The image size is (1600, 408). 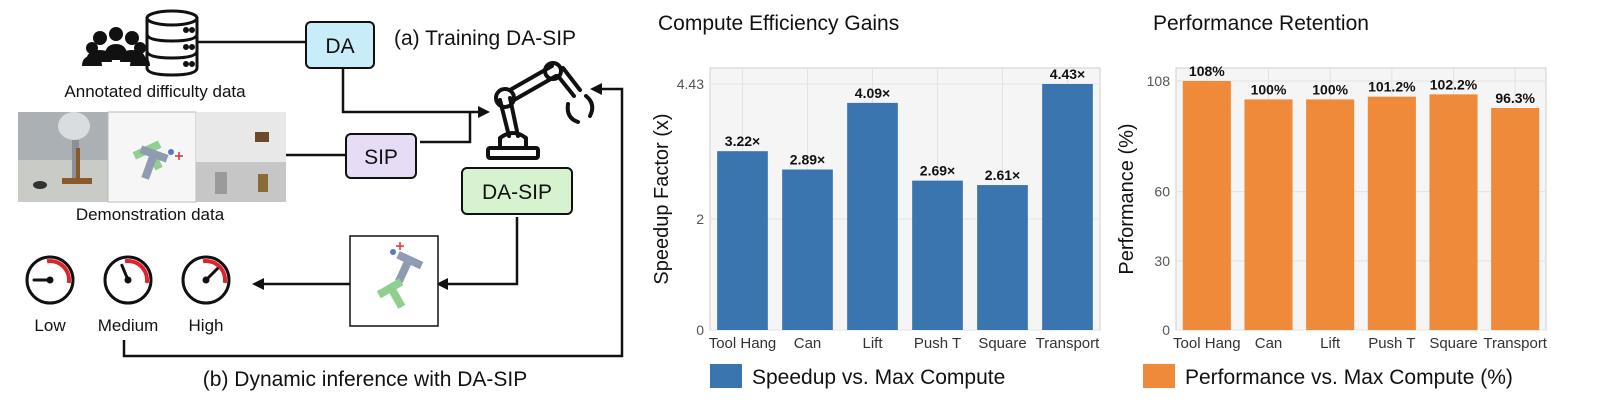 I want to click on sip-box, so click(x=381, y=156).